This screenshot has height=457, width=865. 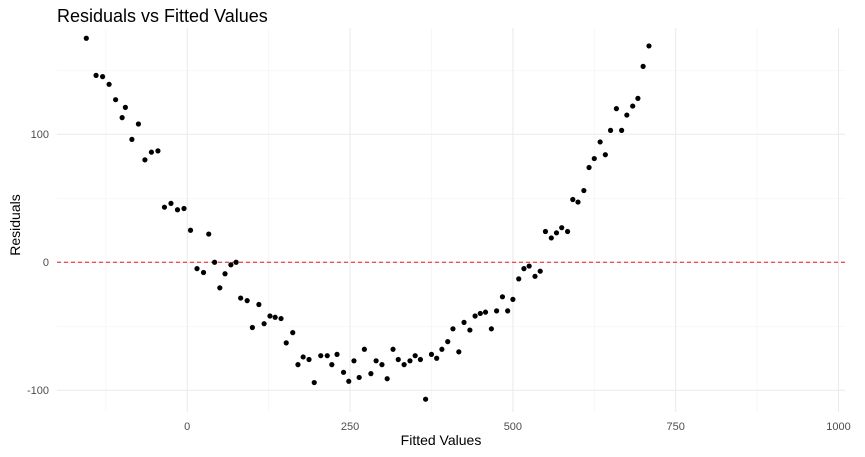 I want to click on x-tick-label: 750, so click(x=675, y=427).